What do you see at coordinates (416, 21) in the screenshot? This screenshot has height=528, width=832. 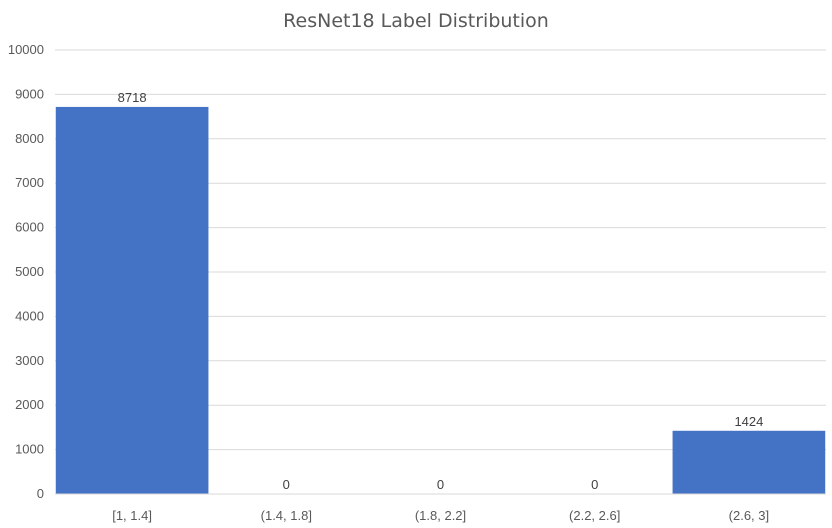 I see `chart-title: ResNet18 Label Distribution` at bounding box center [416, 21].